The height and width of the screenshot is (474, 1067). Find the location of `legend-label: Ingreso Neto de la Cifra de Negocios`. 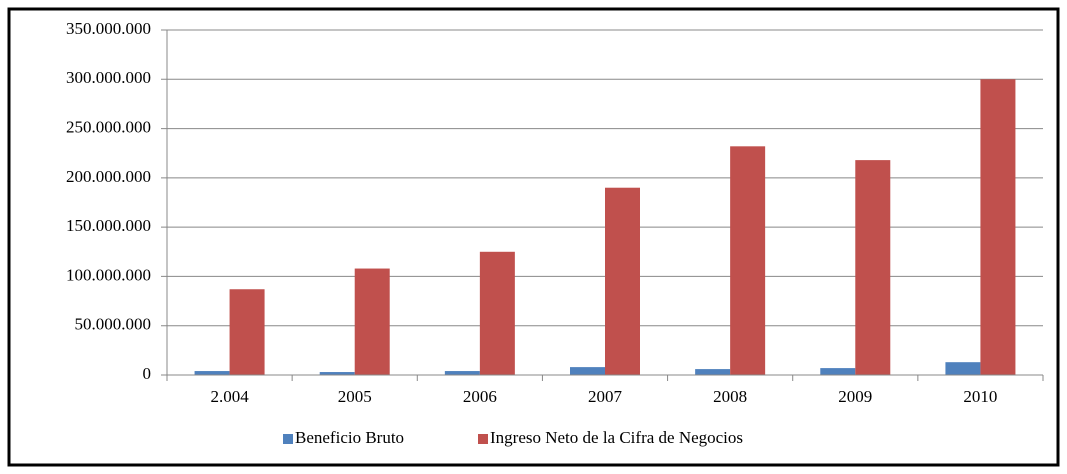

legend-label: Ingreso Neto de la Cifra de Negocios is located at coordinates (616, 437).